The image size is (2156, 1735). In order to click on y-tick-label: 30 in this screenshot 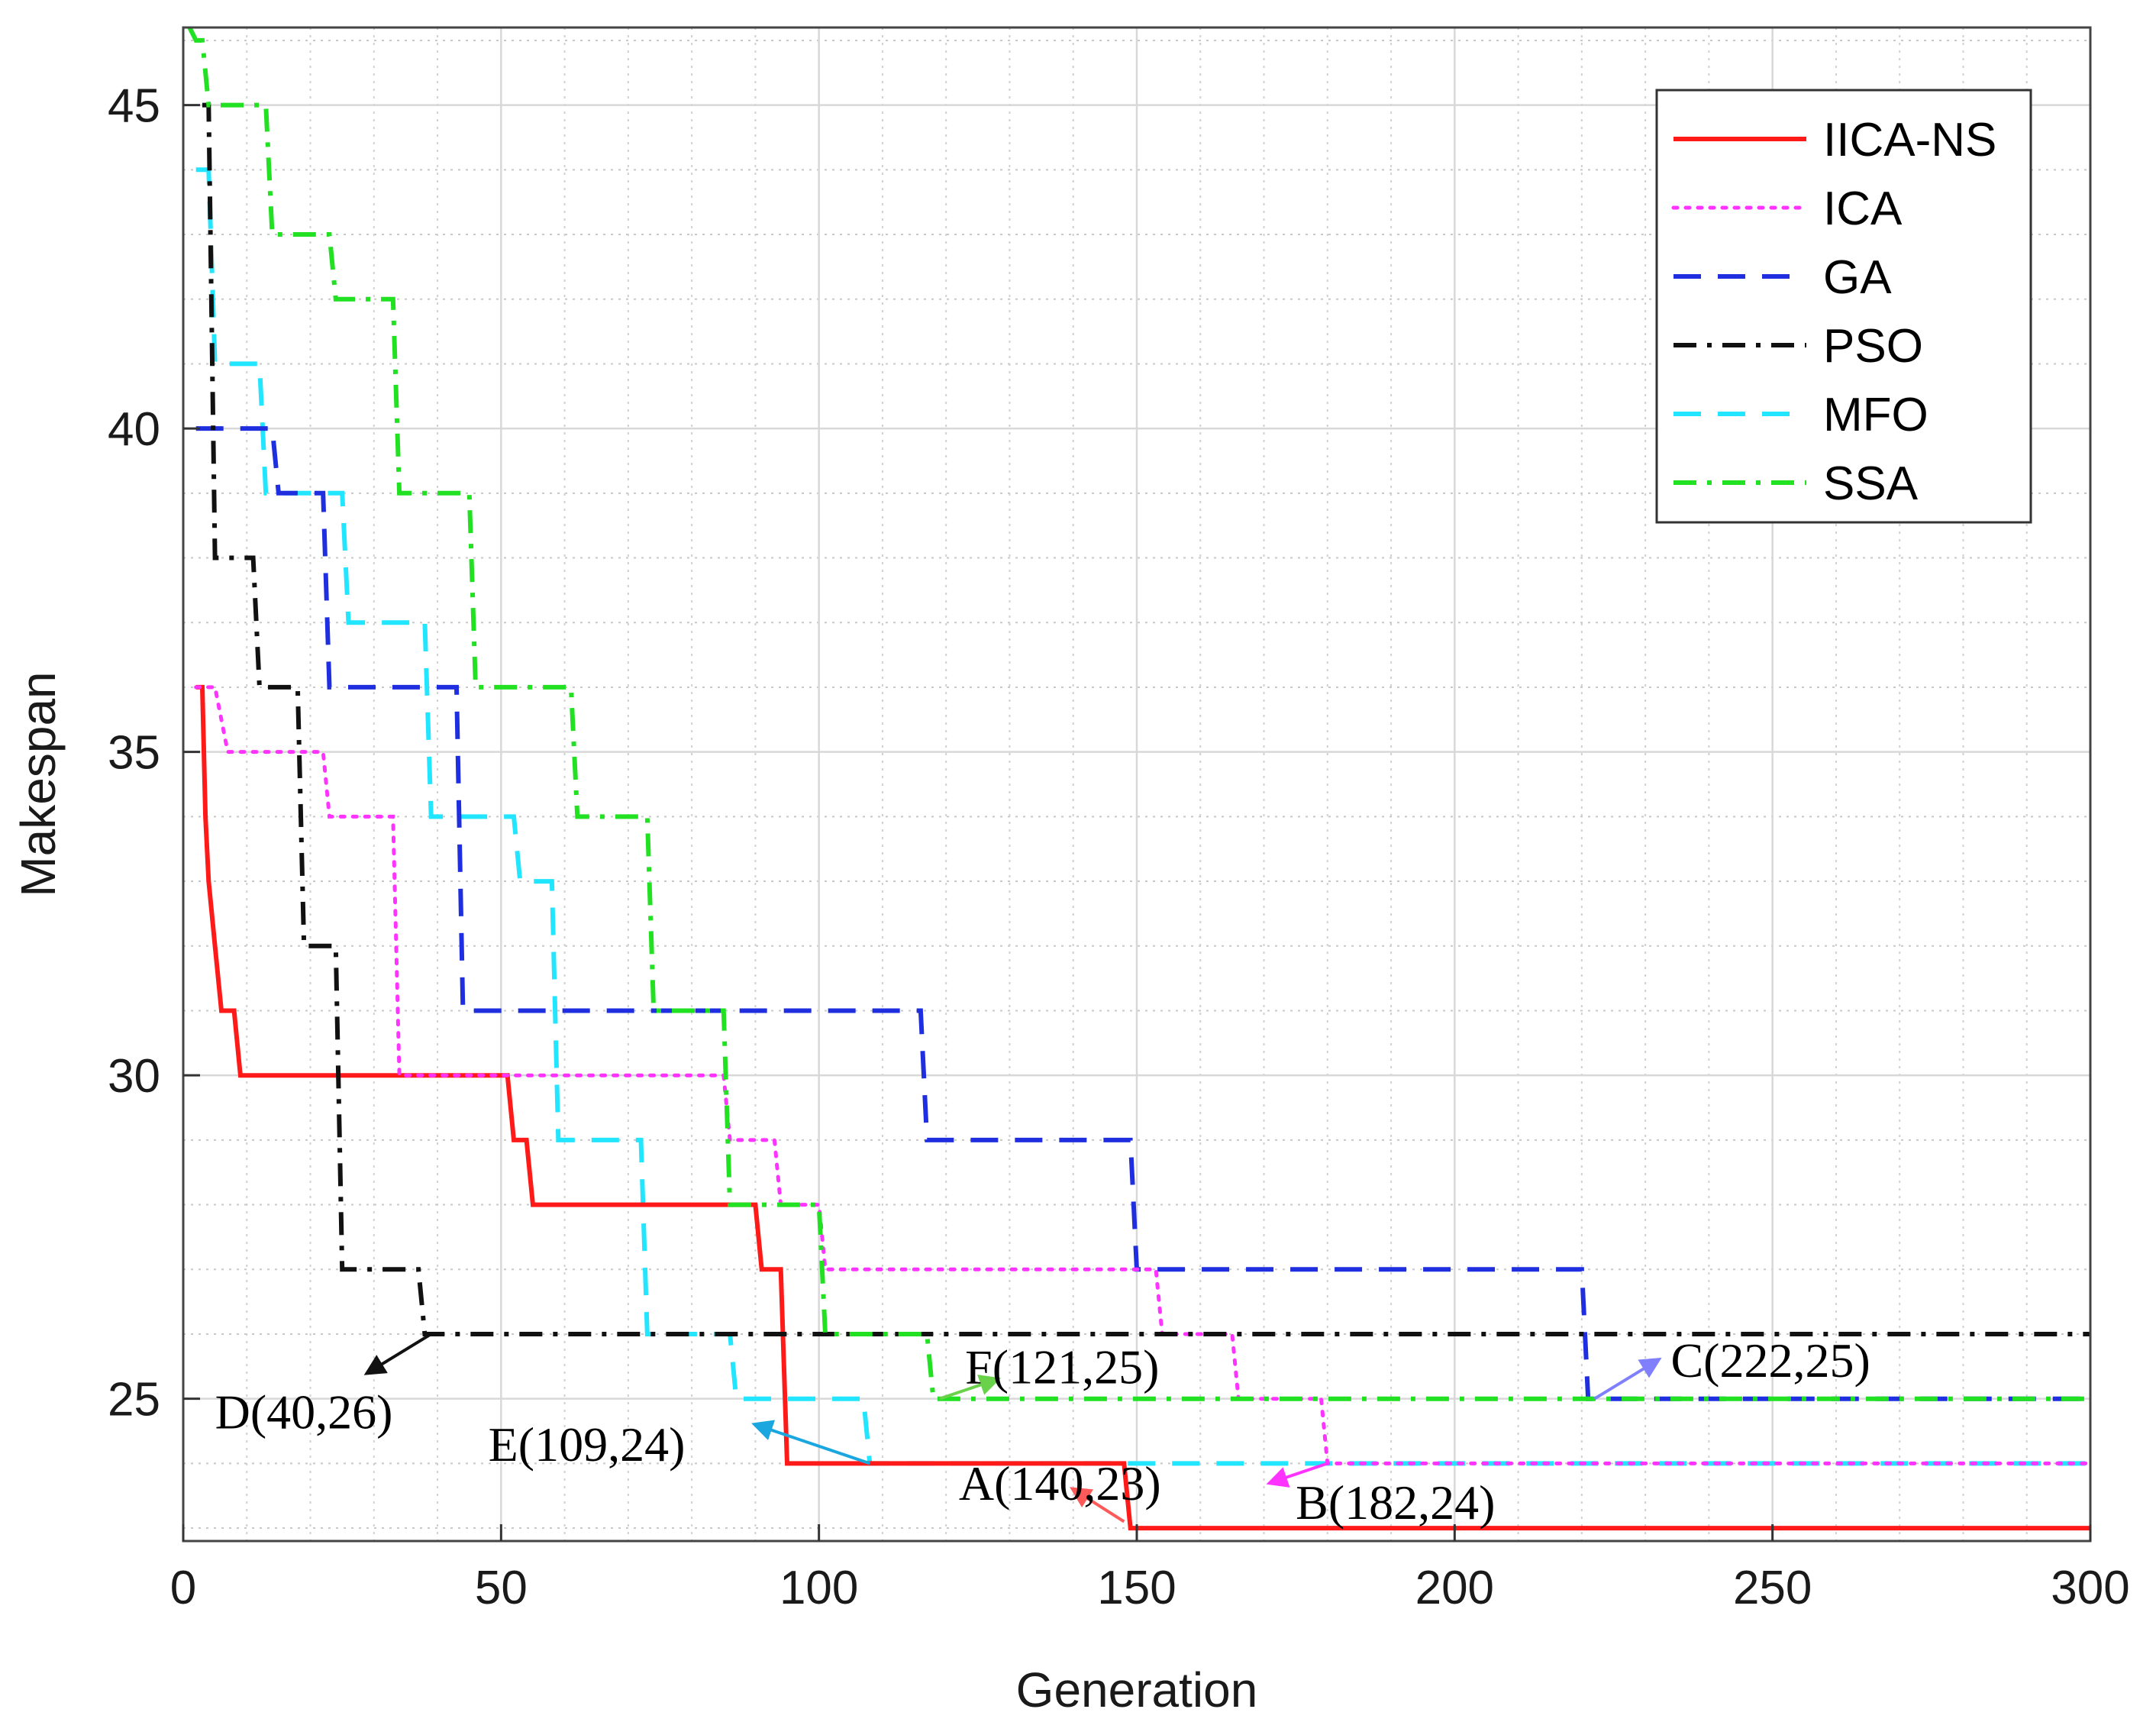, I will do `click(134, 1076)`.